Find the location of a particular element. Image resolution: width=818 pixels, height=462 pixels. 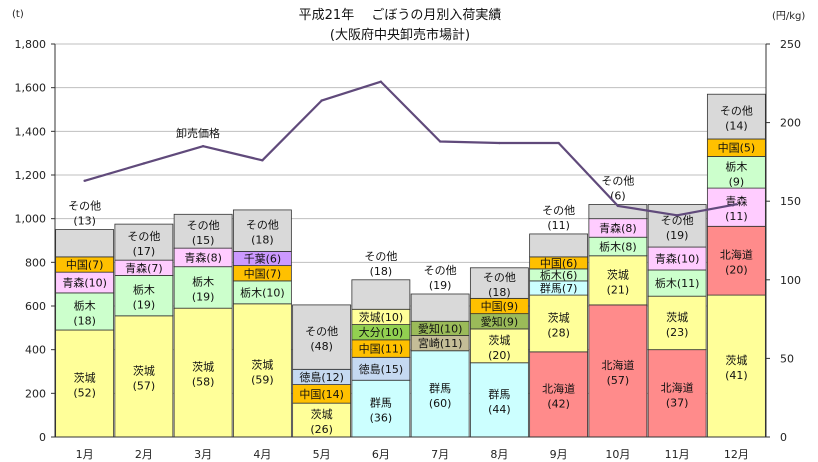

segment-label: 大分(10) is located at coordinates (381, 332).